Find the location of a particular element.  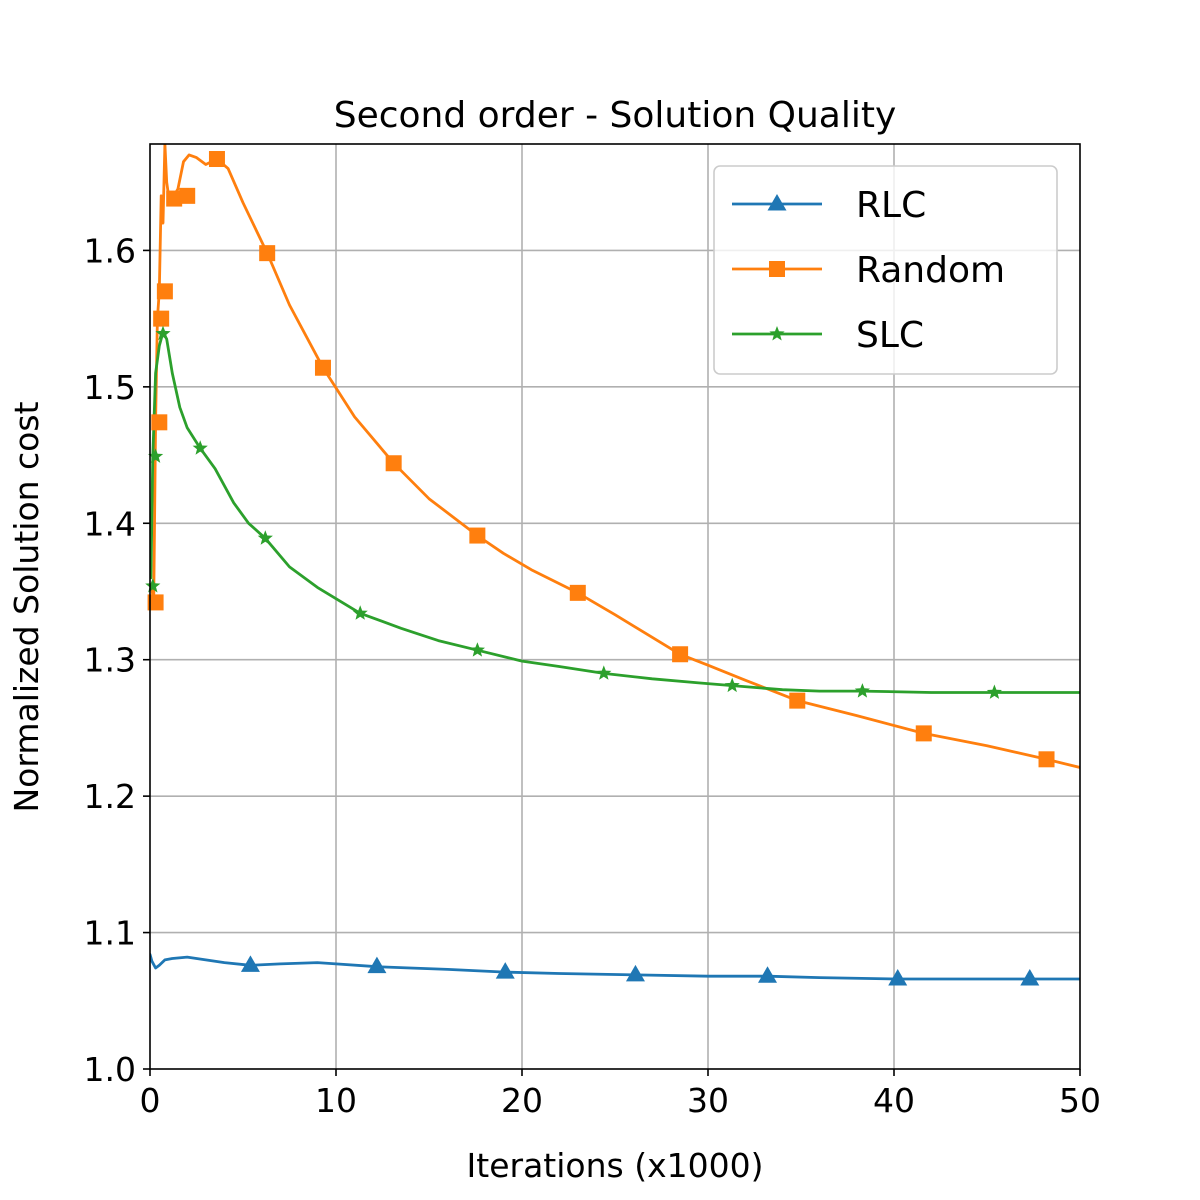

x-tick-label: 30 is located at coordinates (708, 1100).